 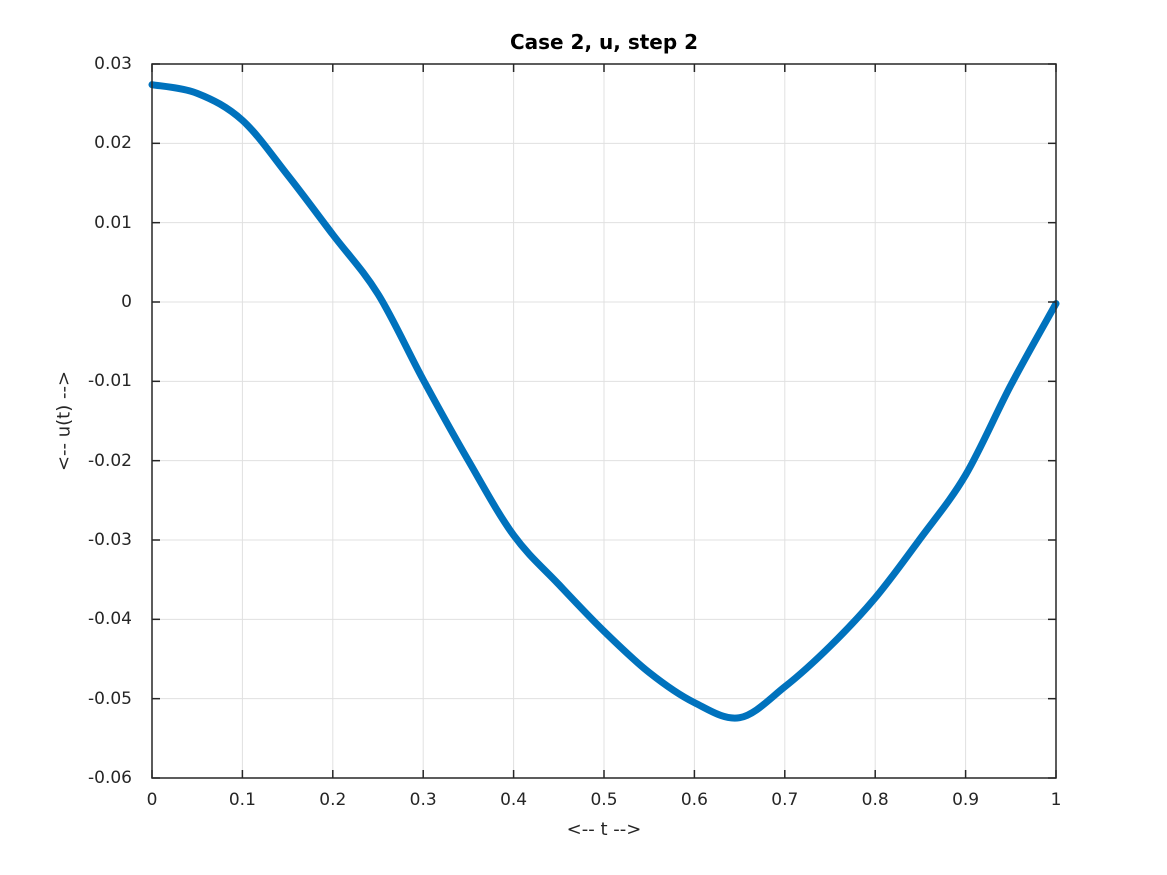 What do you see at coordinates (110, 698) in the screenshot?
I see `y-tick-label: -0.05` at bounding box center [110, 698].